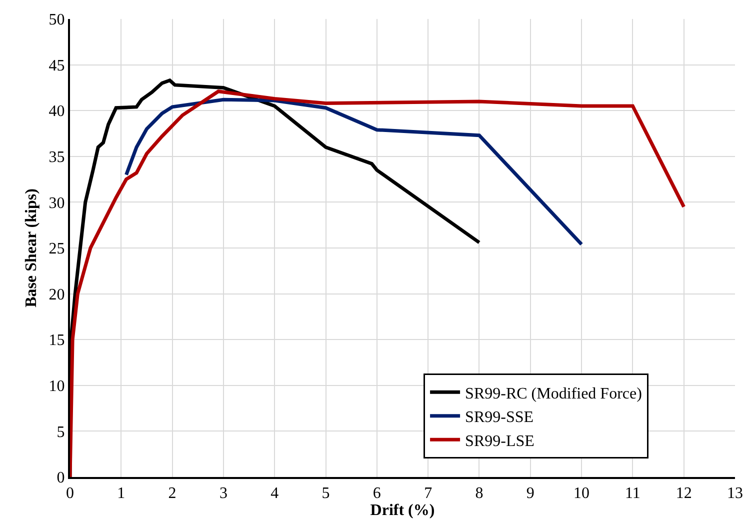 The image size is (755, 527). Describe the element at coordinates (530, 493) in the screenshot. I see `x-tick-label: 9` at that location.